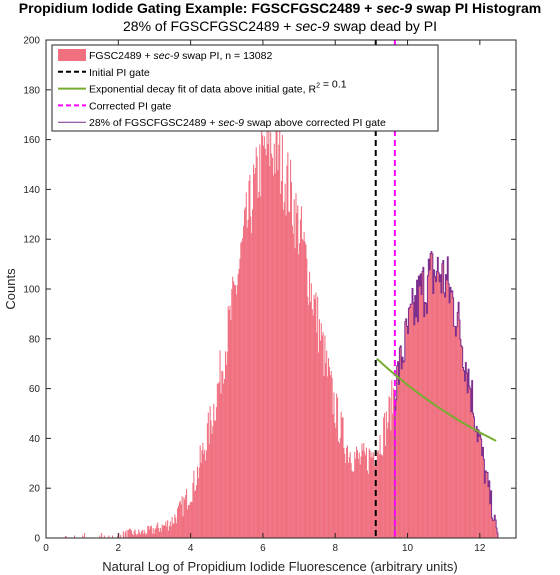  I want to click on y-tick-label: 40, so click(35, 439).